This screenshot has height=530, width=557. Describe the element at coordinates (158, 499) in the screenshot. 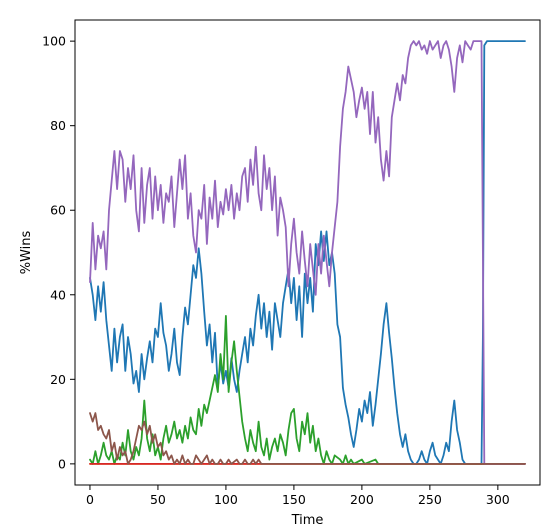

I see `x-tick-label: 50` at that location.